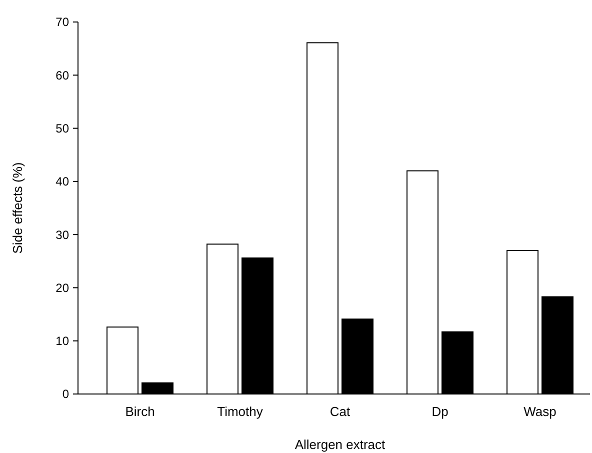 This screenshot has width=592, height=453. Describe the element at coordinates (340, 411) in the screenshot. I see `x-tick-label: Cat` at that location.